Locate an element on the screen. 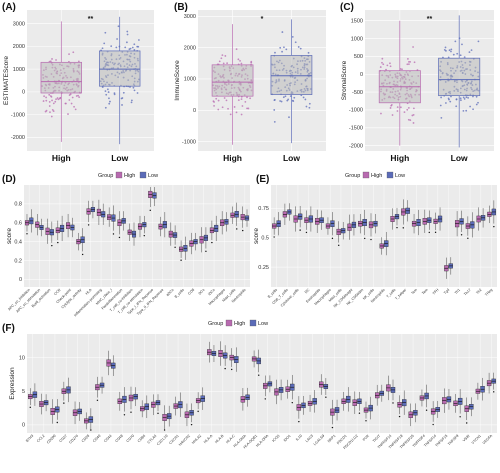  x-category-label: TFH is located at coordinates (436, 292).